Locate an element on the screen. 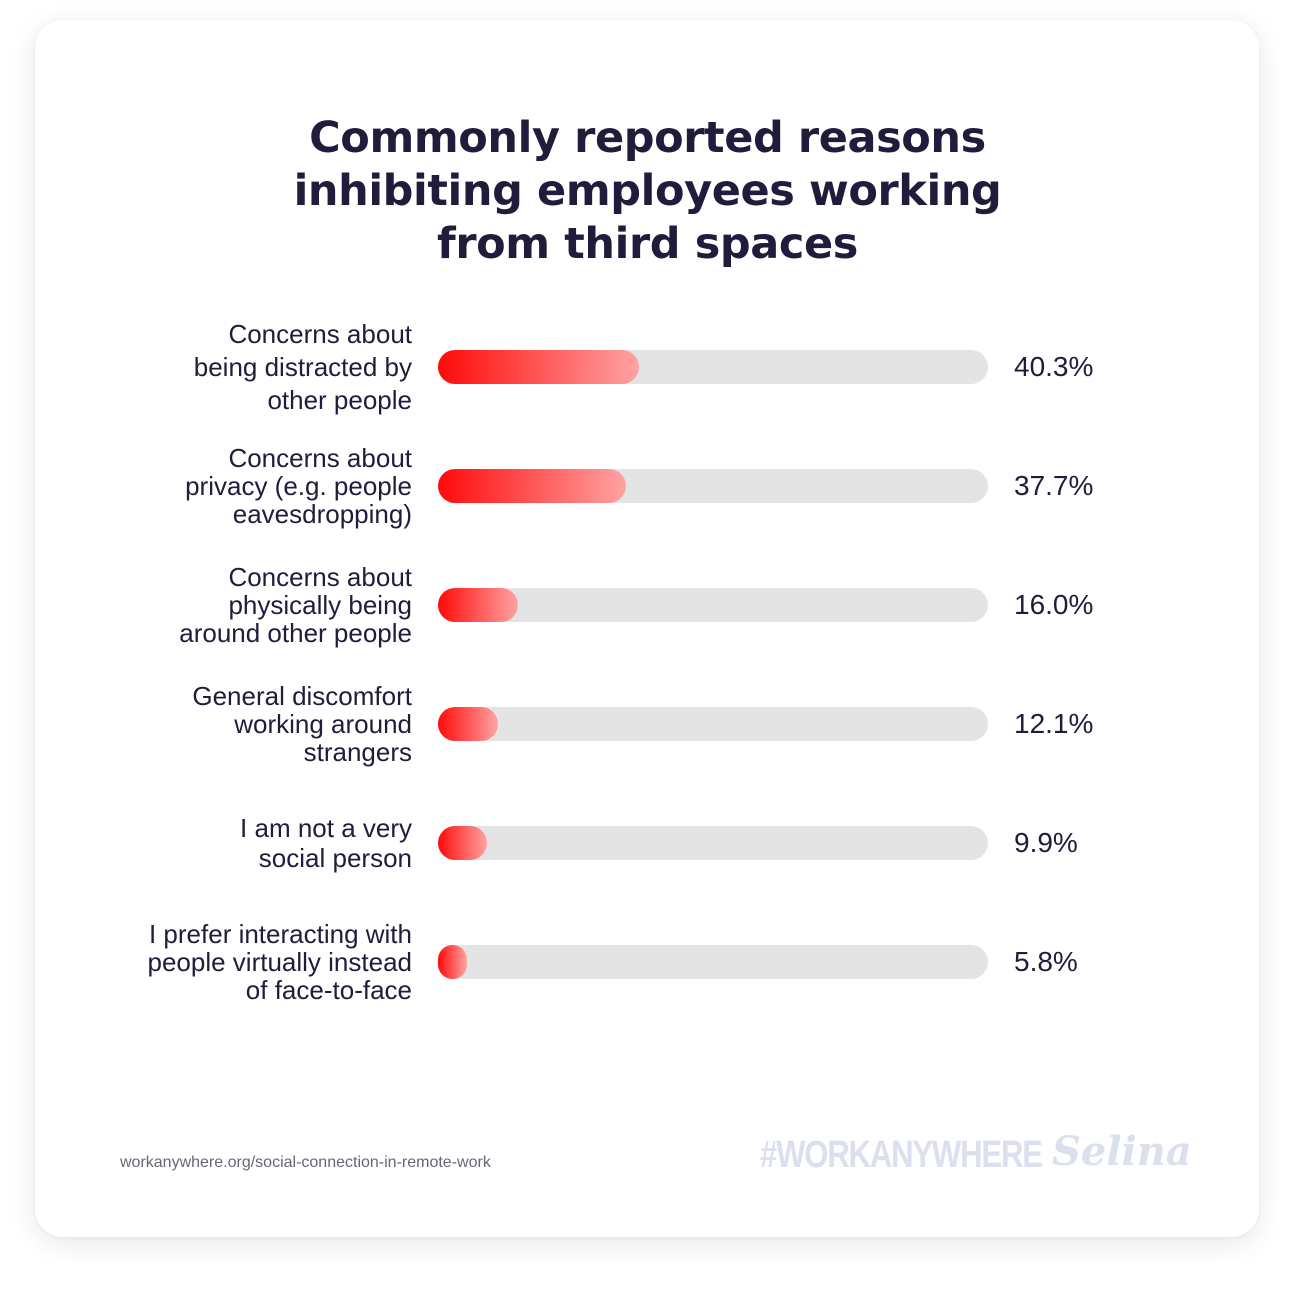 This screenshot has width=1295, height=1291. value-label: 9.9% is located at coordinates (1046, 842).